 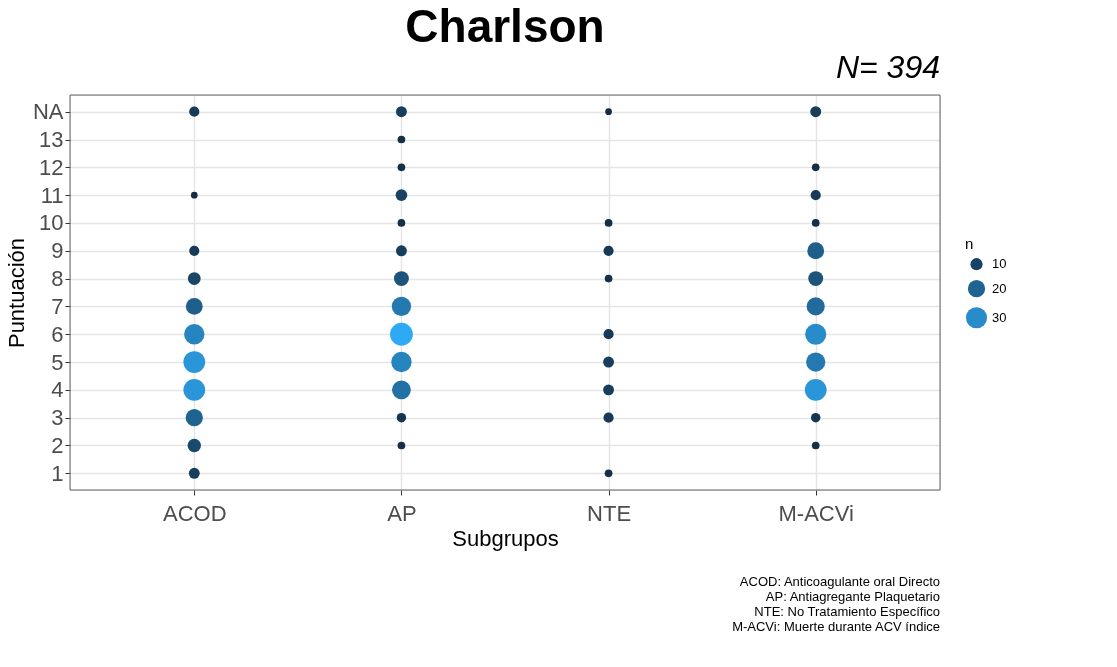 I want to click on y-tick-label: 11, so click(x=52, y=195).